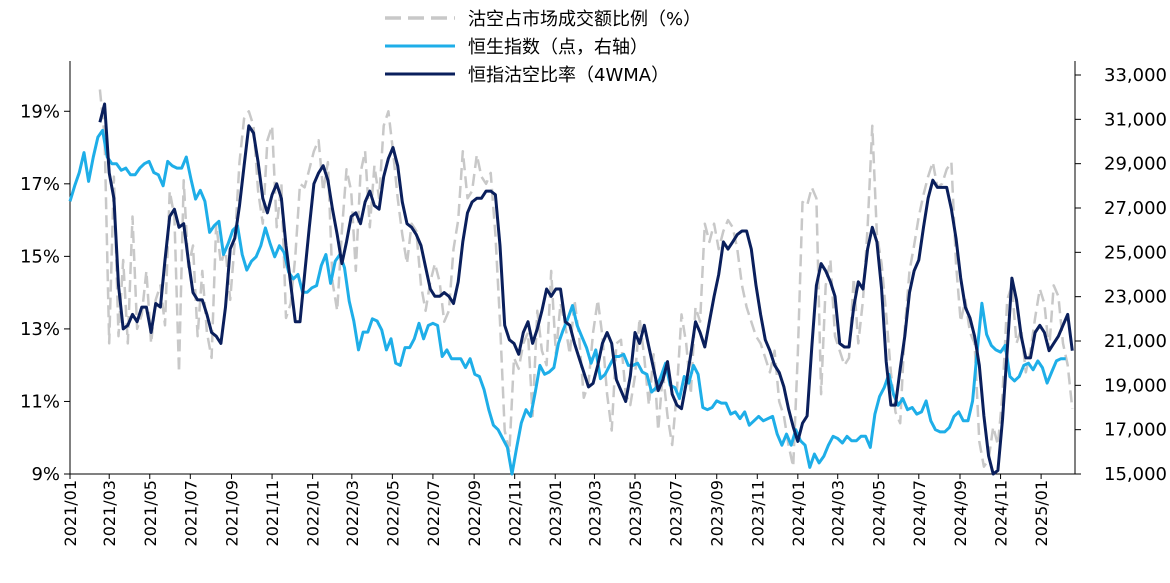 This screenshot has height=583, width=1170. What do you see at coordinates (1135, 430) in the screenshot?
I see `right-tick-label: 17,000` at bounding box center [1135, 430].